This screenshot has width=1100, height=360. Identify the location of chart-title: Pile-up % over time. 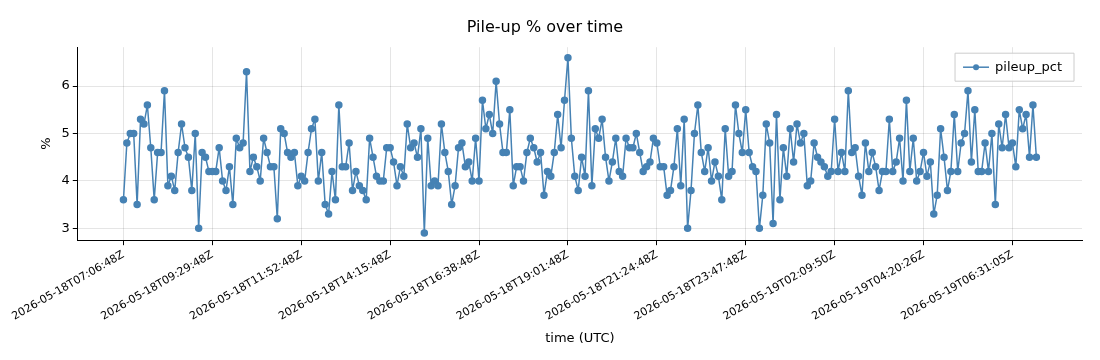
(545, 26).